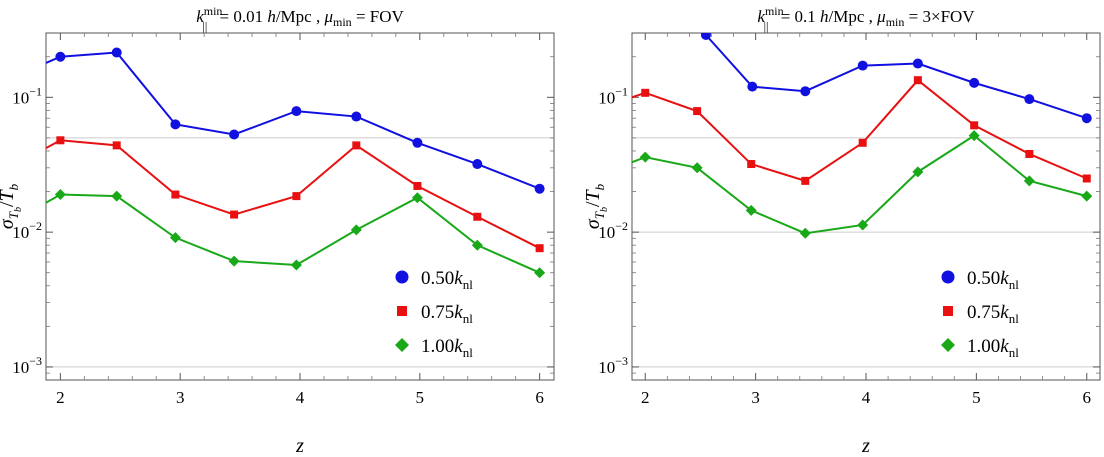 Image resolution: width=1104 pixels, height=457 pixels. I want to click on legend-entry: 0.75knl, so click(447, 314).